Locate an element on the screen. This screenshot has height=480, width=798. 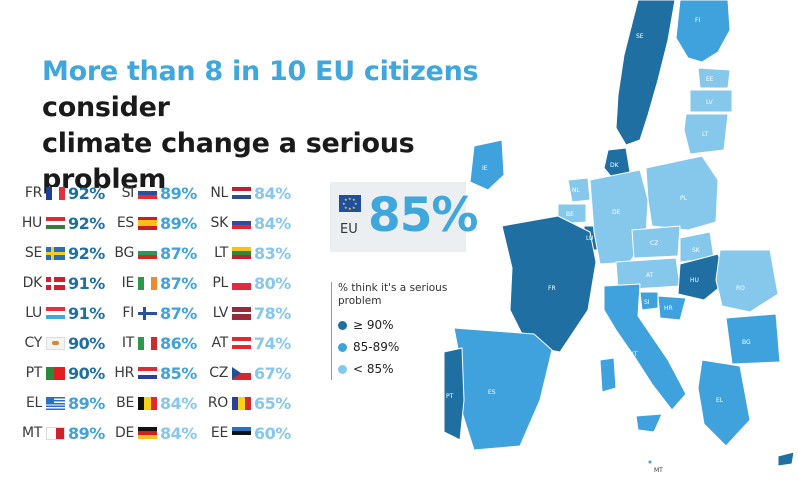
country-code: BG is located at coordinates (124, 253).